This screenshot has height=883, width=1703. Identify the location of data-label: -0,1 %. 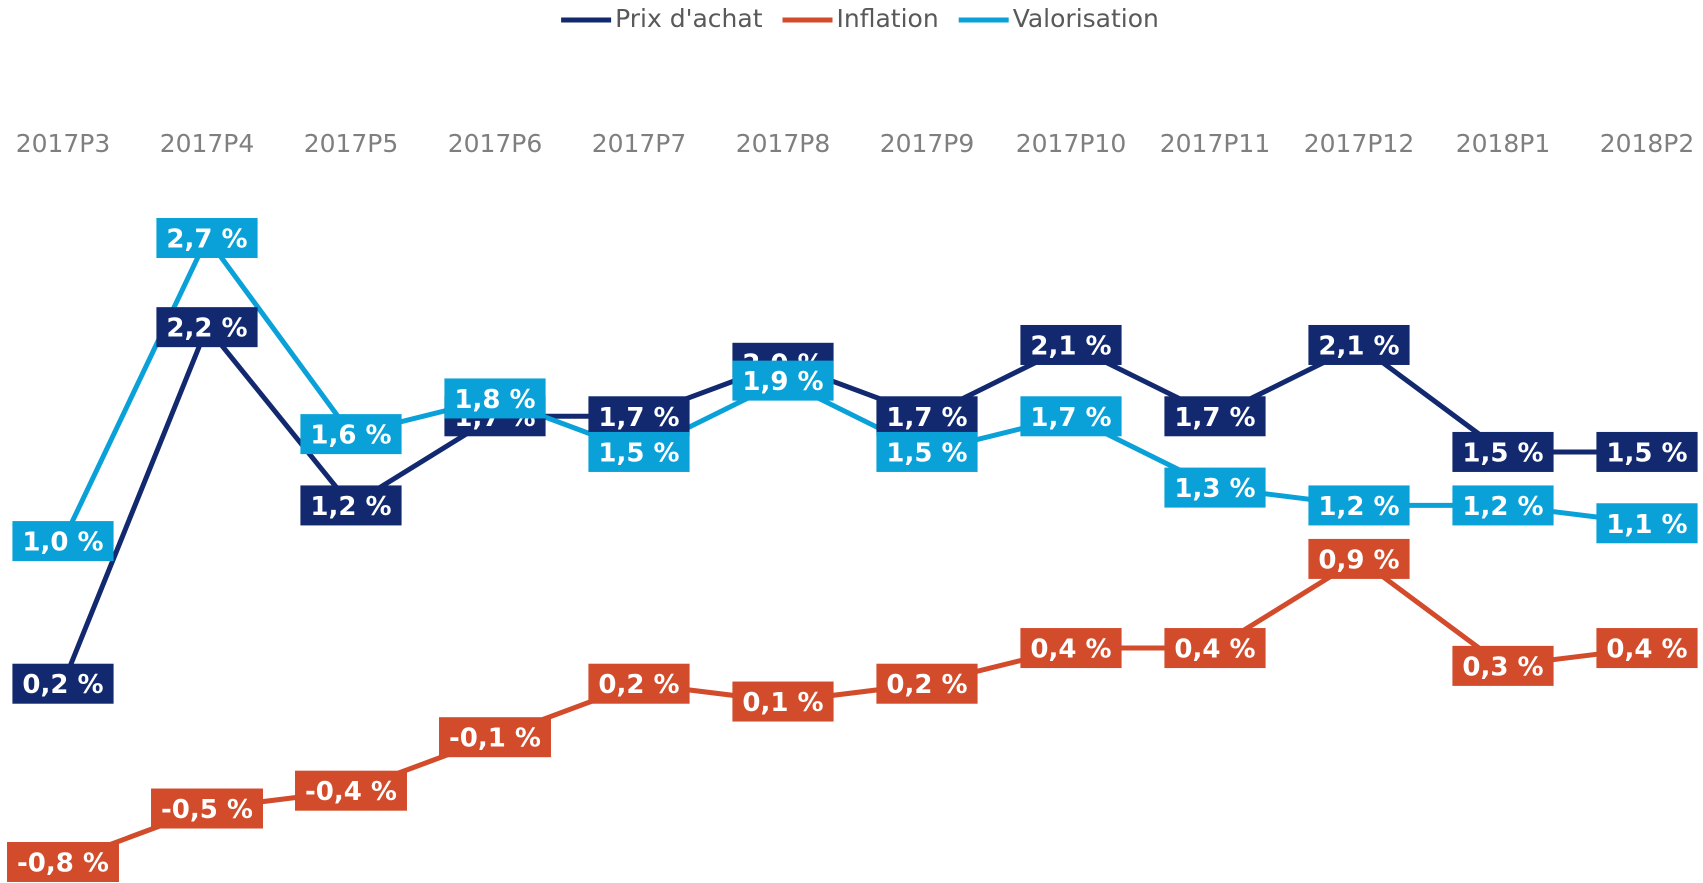
(495, 737).